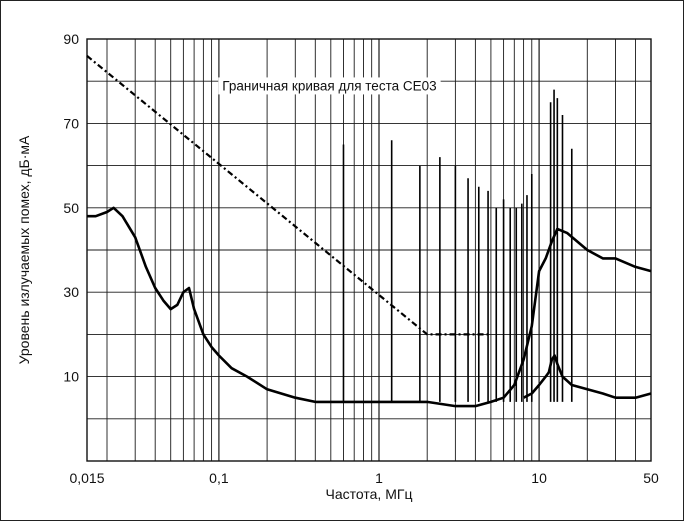 Image resolution: width=684 pixels, height=522 pixels. Describe the element at coordinates (71, 292) in the screenshot. I see `y-tick-label: 30` at that location.